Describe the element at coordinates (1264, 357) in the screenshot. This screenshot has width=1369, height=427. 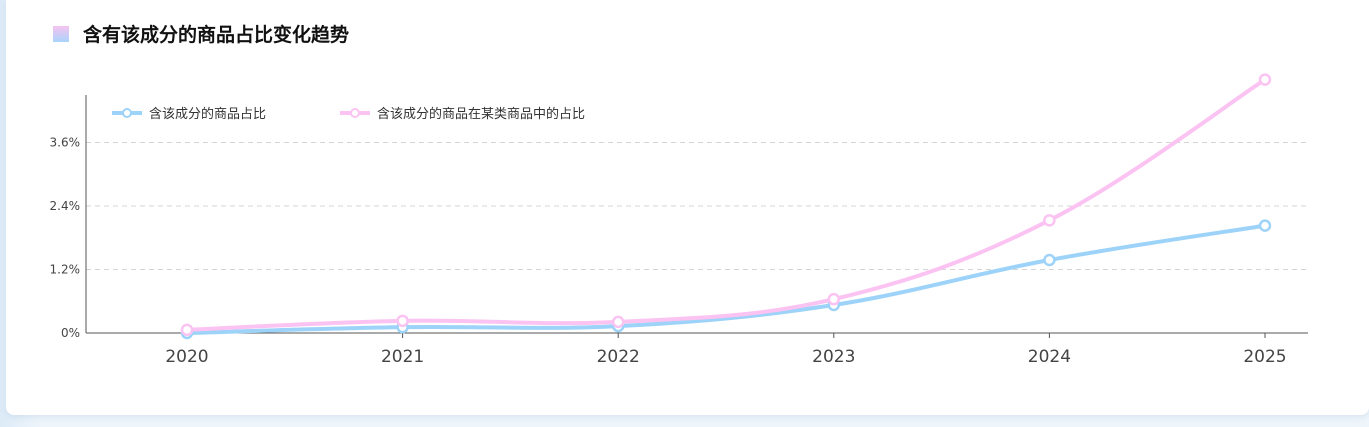
I see `x-tick-label: 2025` at that location.